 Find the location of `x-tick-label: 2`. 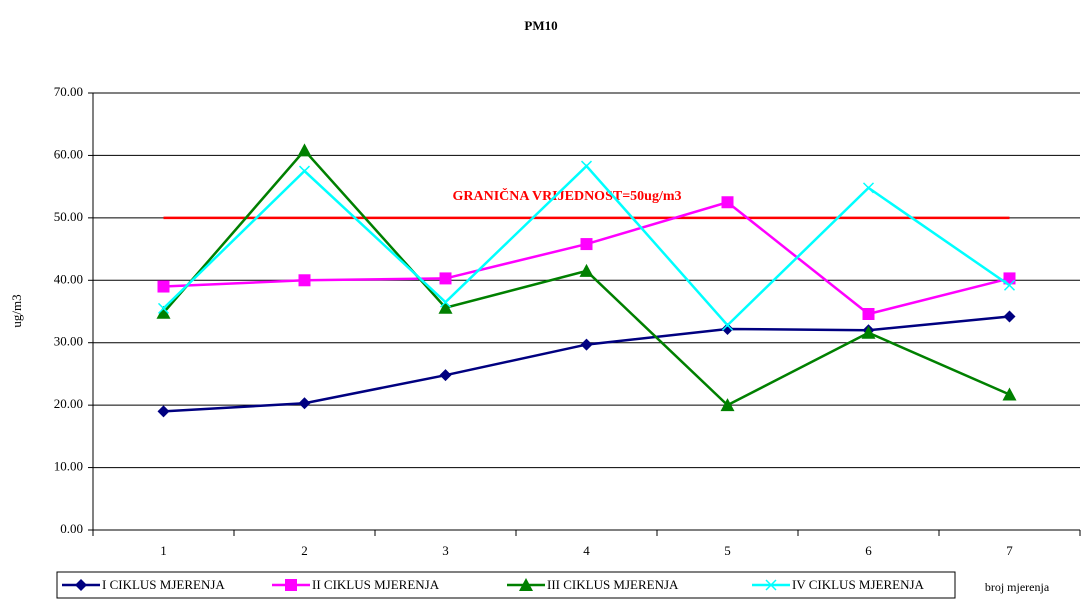

x-tick-label: 2 is located at coordinates (304, 550).